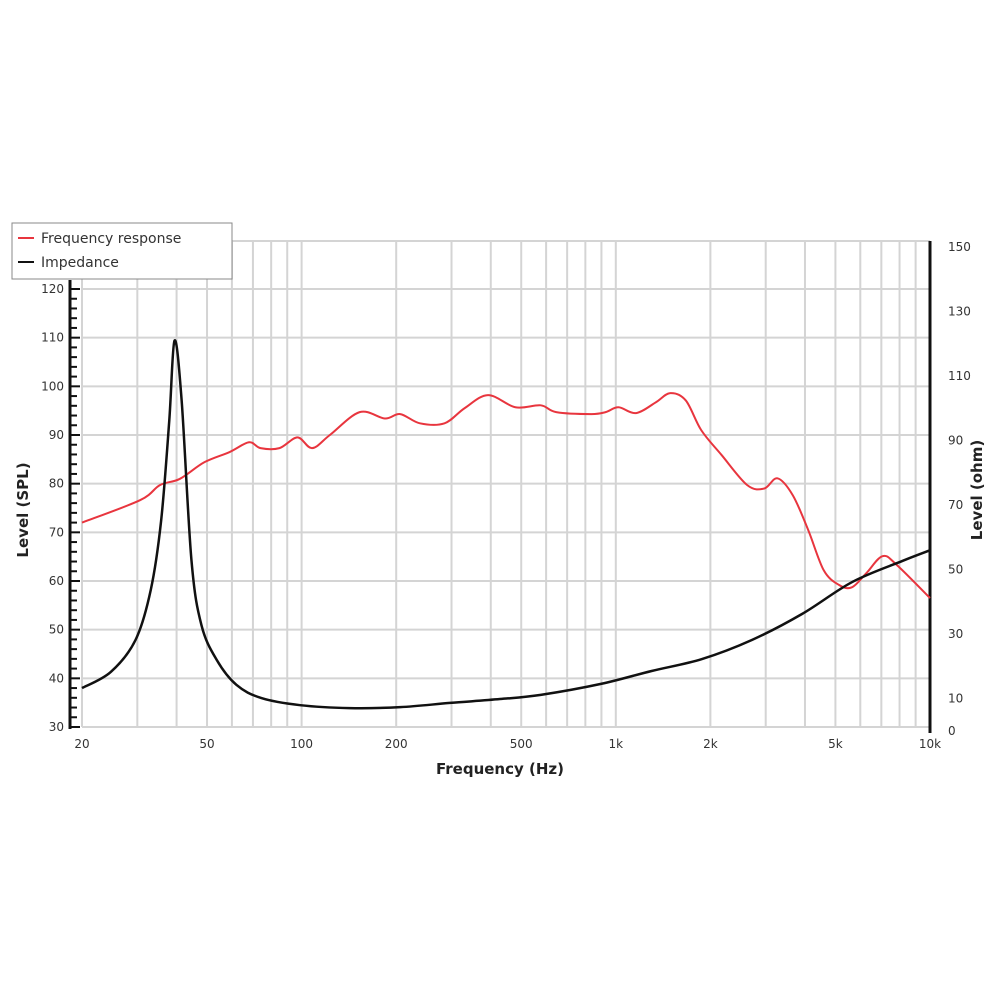  I want to click on x-tick-label: 200, so click(396, 744).